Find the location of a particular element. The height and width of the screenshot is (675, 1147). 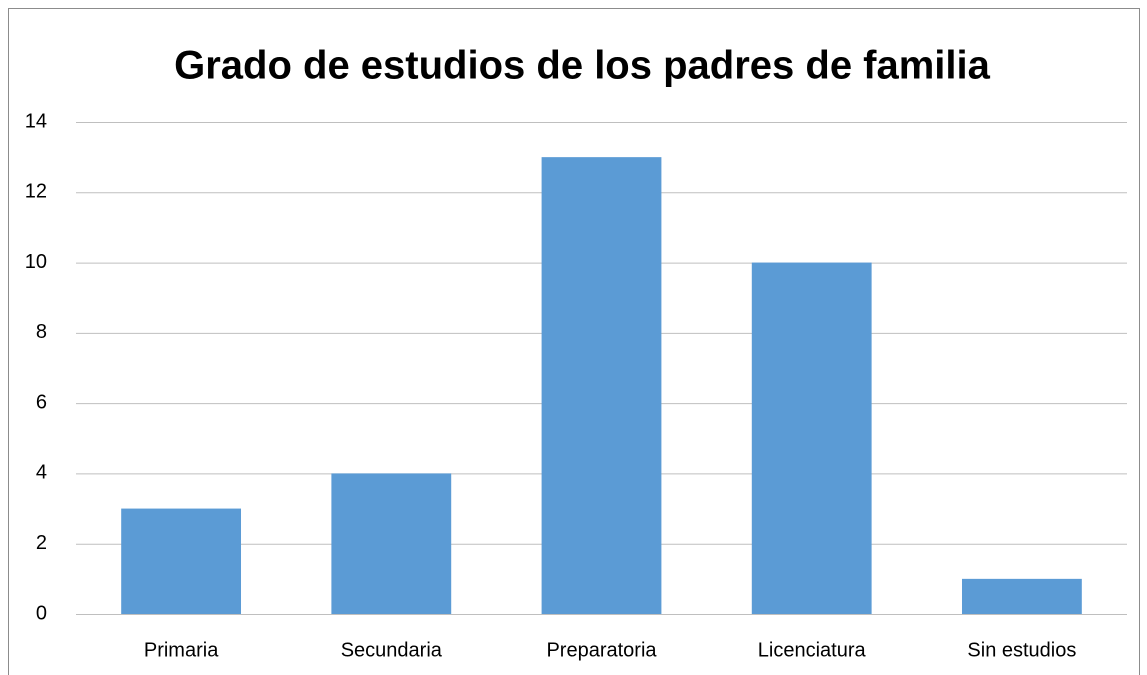

x-tick-label: Sin estudios is located at coordinates (1021, 650).